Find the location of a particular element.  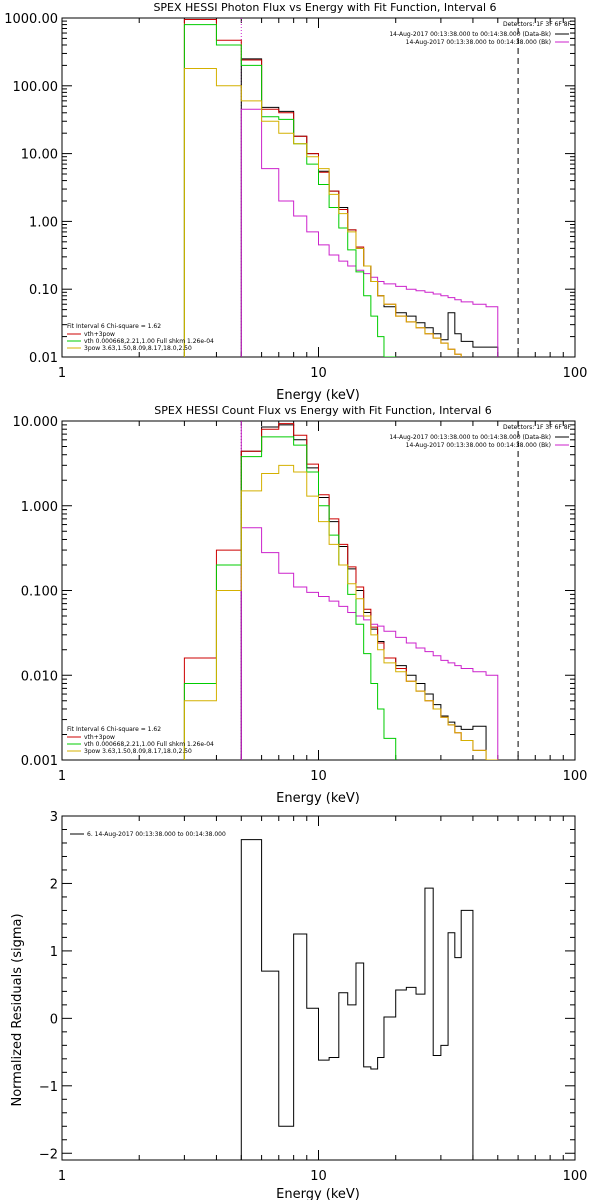

y-tick-label: 1000.00 is located at coordinates (31, 19).